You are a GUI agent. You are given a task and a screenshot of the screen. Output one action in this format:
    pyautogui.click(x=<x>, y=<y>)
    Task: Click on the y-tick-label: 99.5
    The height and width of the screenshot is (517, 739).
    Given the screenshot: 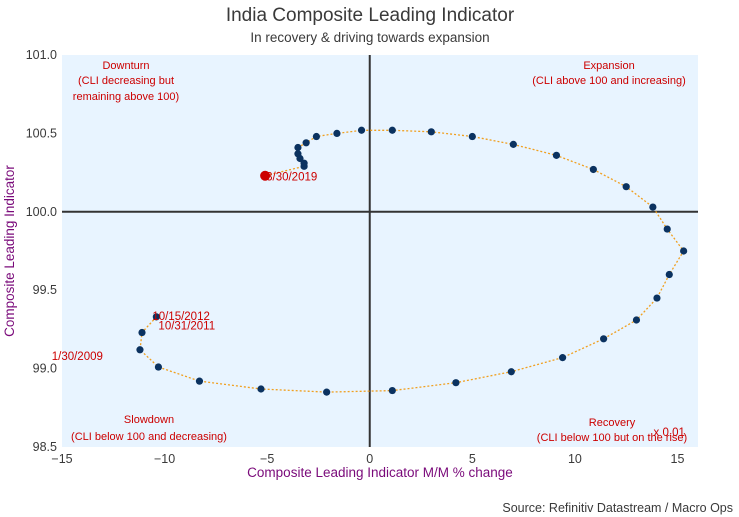 What is the action you would take?
    pyautogui.click(x=45, y=290)
    